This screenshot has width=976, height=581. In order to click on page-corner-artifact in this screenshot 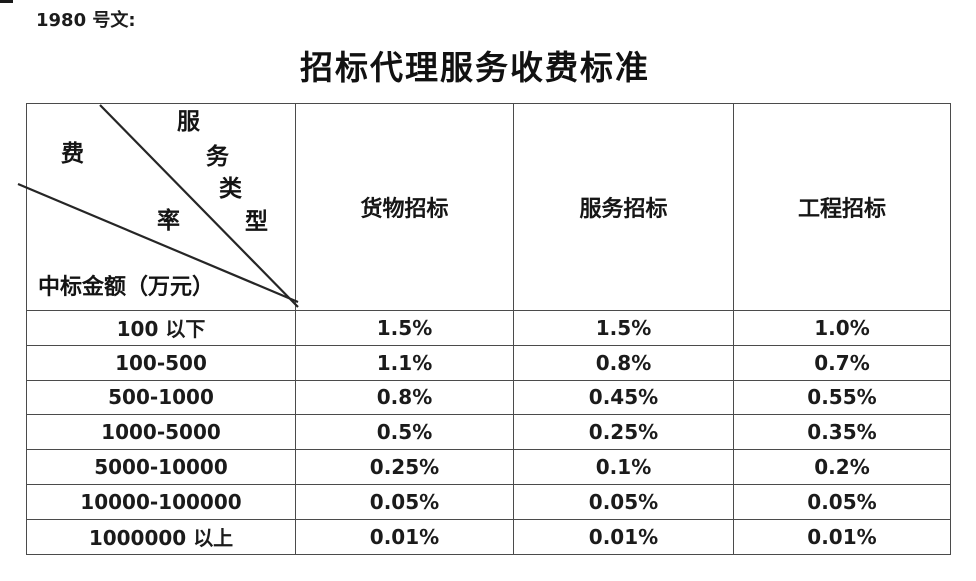, I will do `click(6, 1)`.